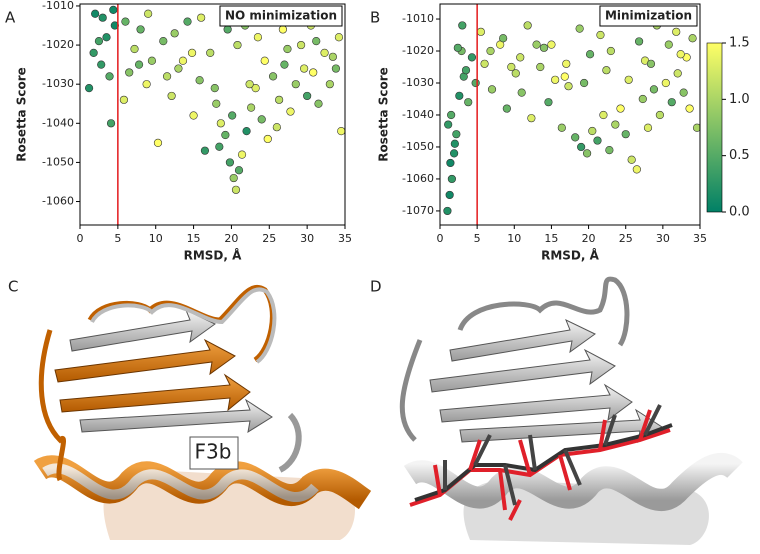 Image resolution: width=760 pixels, height=554 pixels. Describe the element at coordinates (739, 155) in the screenshot. I see `colorbar-tick-label: 0.5` at that location.